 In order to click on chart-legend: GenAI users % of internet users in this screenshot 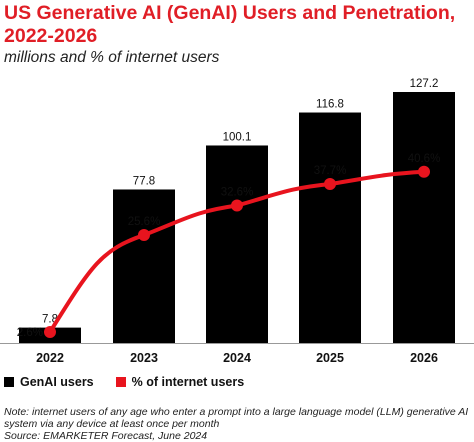, I will do `click(135, 382)`.